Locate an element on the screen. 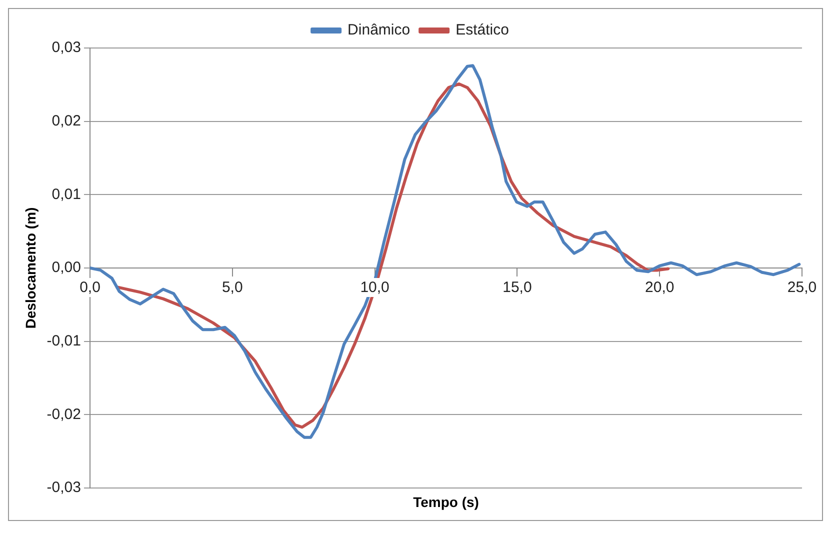 Image resolution: width=833 pixels, height=533 pixels. legend-label: Estático is located at coordinates (482, 30).